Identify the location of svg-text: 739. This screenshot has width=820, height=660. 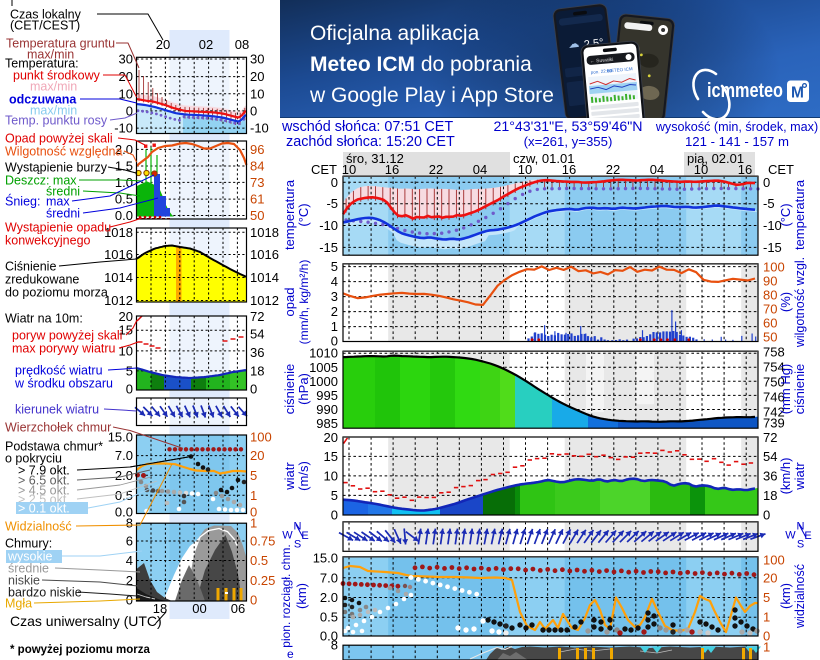
(774, 423).